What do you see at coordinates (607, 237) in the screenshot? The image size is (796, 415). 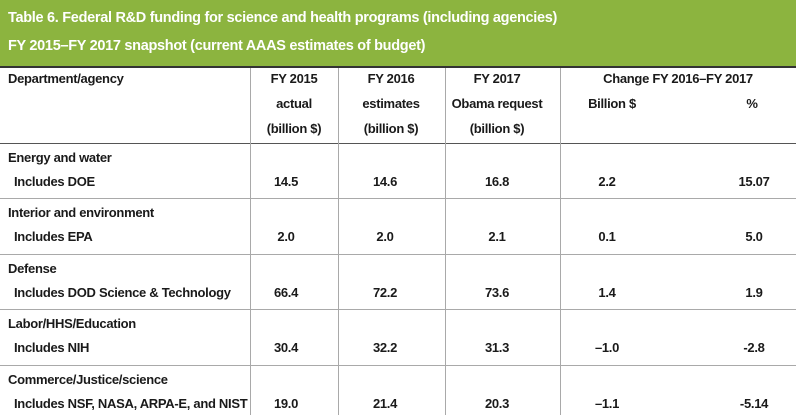 I see `cell-value: 0.1` at bounding box center [607, 237].